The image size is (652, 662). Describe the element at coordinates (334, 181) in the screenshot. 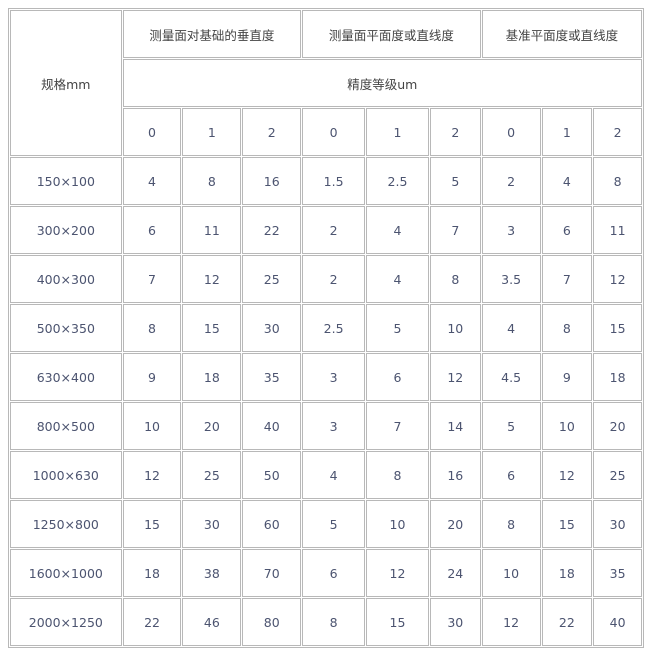

I see `value-cell: 1.5` at that location.